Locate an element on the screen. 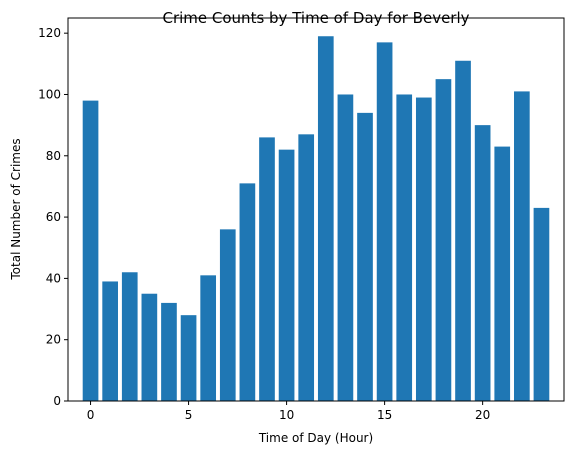  y-tick-label: 20 is located at coordinates (53, 340).